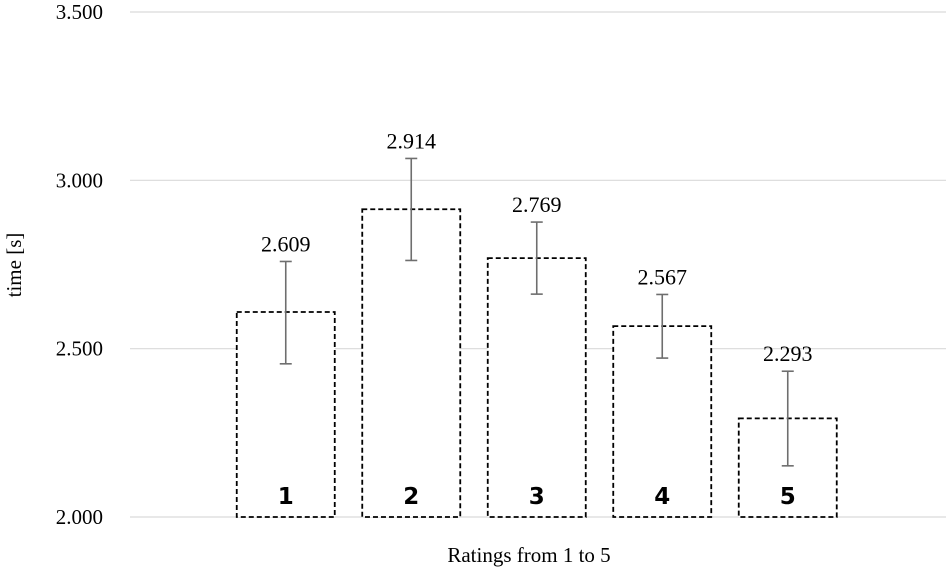 Image resolution: width=950 pixels, height=574 pixels. What do you see at coordinates (788, 497) in the screenshot?
I see `category-label: 5` at bounding box center [788, 497].